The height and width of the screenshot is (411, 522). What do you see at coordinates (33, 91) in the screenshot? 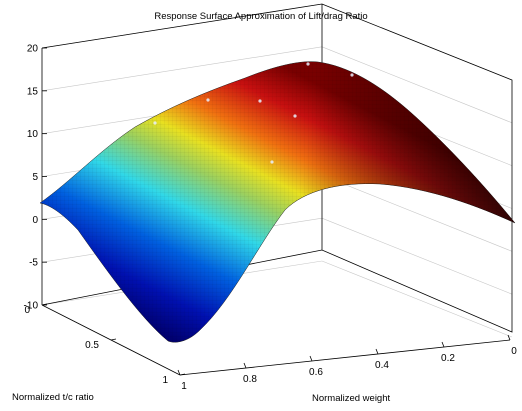
I see `z-tick-label: 15` at bounding box center [33, 91].